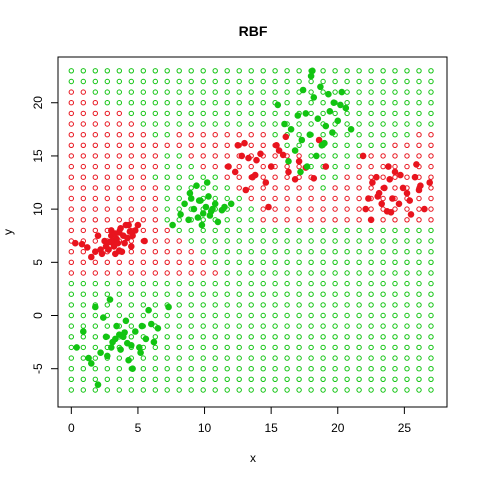 This screenshot has width=480, height=480. I want to click on y-axis-label: y, so click(8, 232).